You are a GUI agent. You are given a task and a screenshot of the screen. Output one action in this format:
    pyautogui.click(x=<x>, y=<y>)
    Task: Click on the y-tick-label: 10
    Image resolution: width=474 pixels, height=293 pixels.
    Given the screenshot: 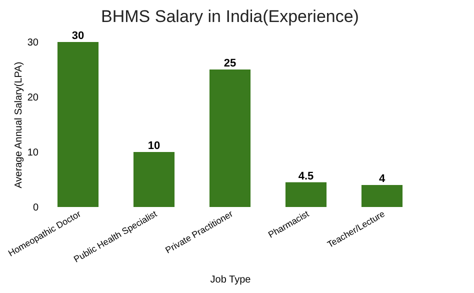 What is the action you would take?
    pyautogui.click(x=33, y=153)
    